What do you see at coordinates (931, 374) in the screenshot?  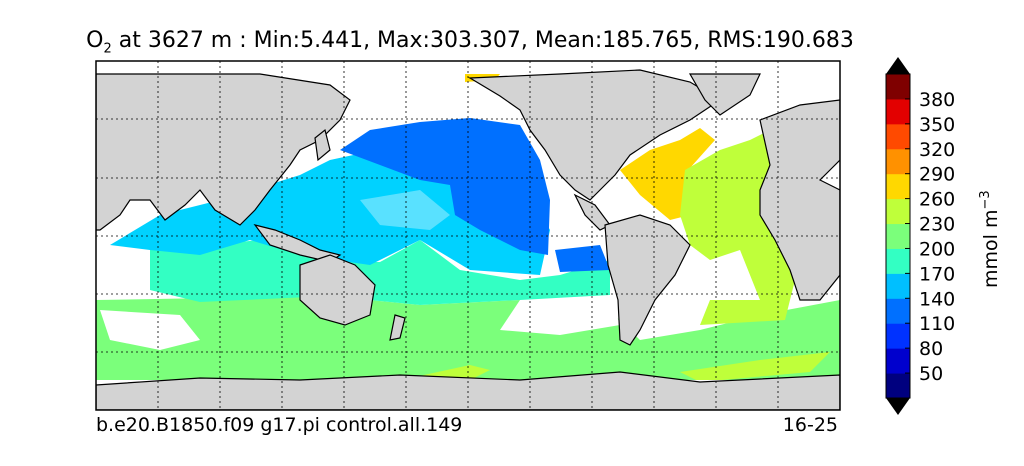 I see `colorbar-tick-label: 50` at bounding box center [931, 374].